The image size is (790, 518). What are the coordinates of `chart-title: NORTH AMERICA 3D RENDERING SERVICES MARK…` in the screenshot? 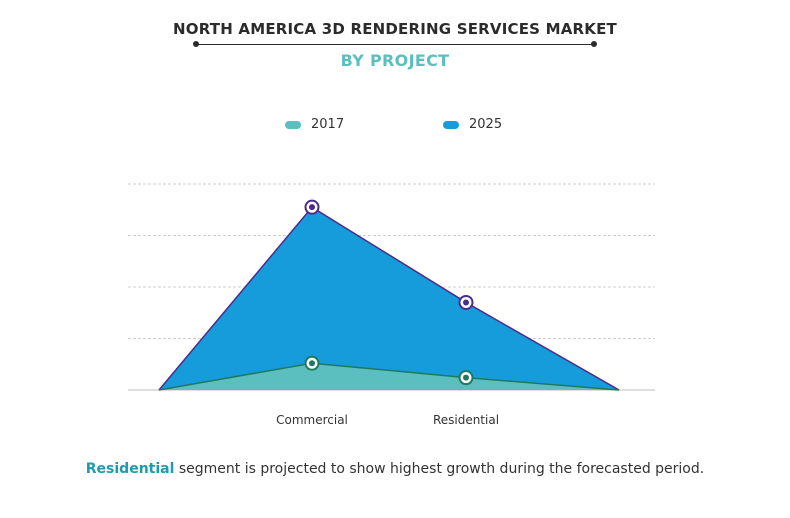 It's located at (395, 29).